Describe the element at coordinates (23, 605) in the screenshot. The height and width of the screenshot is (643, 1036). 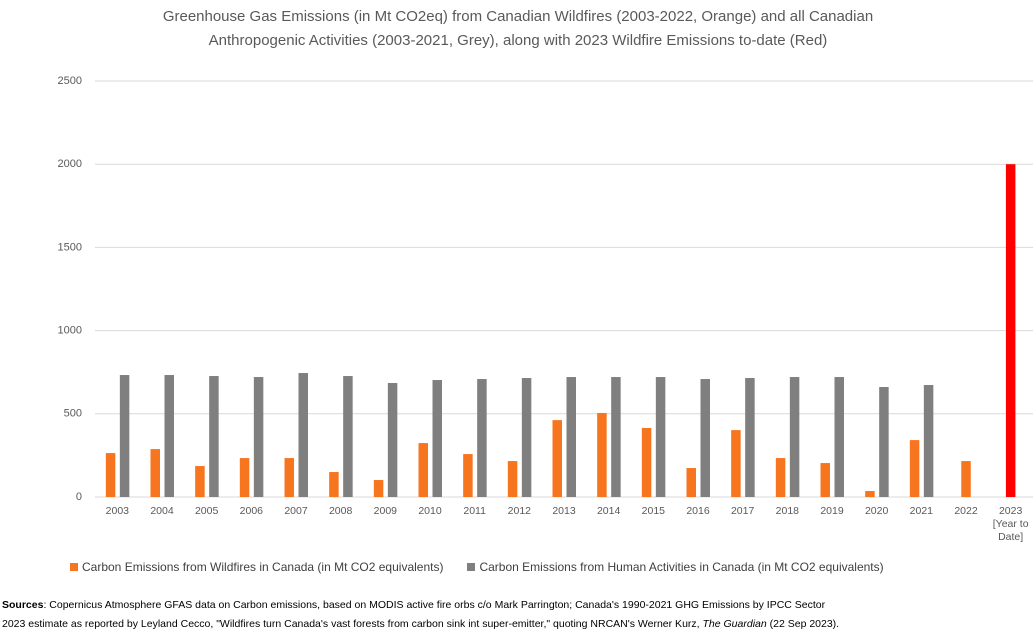
I see `sources-label: Sources` at that location.